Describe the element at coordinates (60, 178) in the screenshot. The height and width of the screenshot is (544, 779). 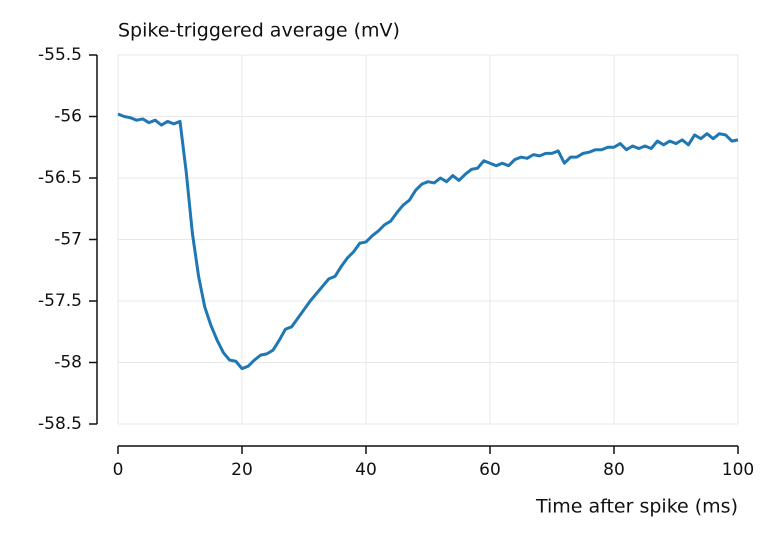
I see `y-tick-label: -56.5` at that location.